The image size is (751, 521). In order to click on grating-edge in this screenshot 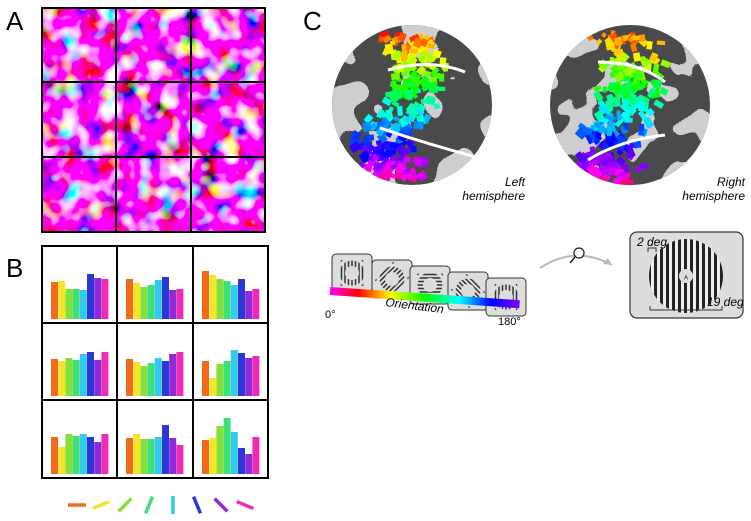, I will do `click(506, 297)`.